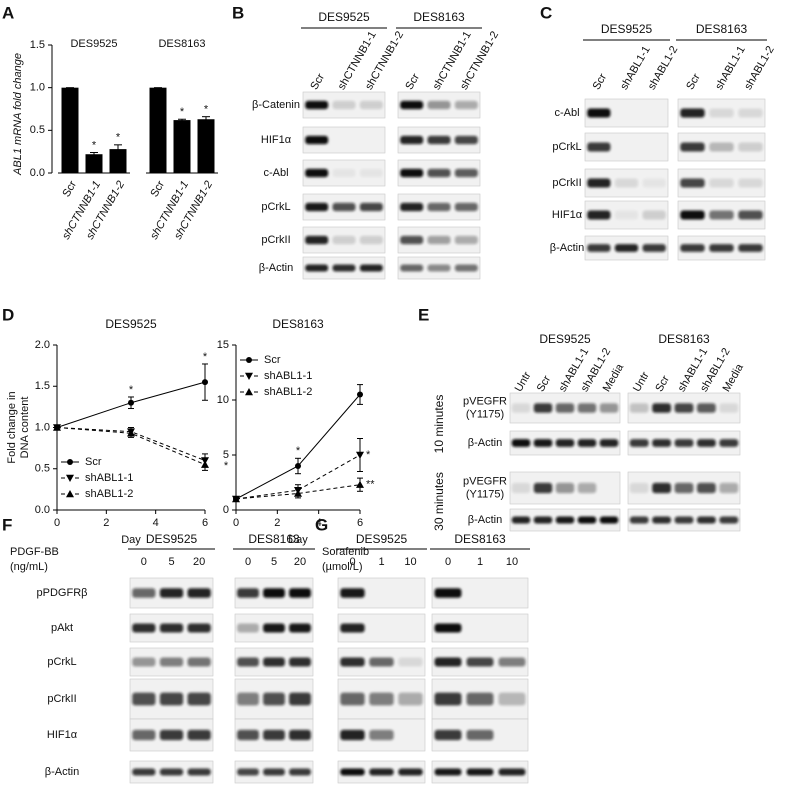  I want to click on x-tick-label: 2, so click(277, 523).